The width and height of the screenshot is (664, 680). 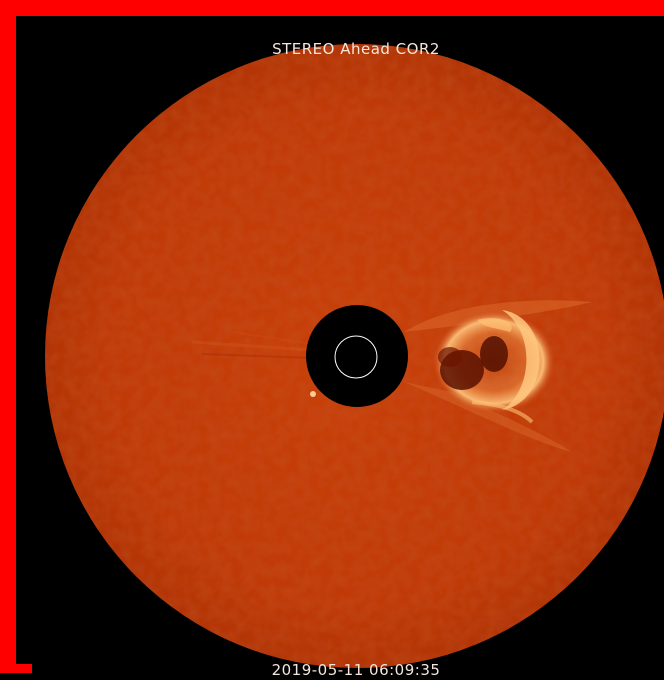 I want to click on occulter-disk, so click(x=357, y=356).